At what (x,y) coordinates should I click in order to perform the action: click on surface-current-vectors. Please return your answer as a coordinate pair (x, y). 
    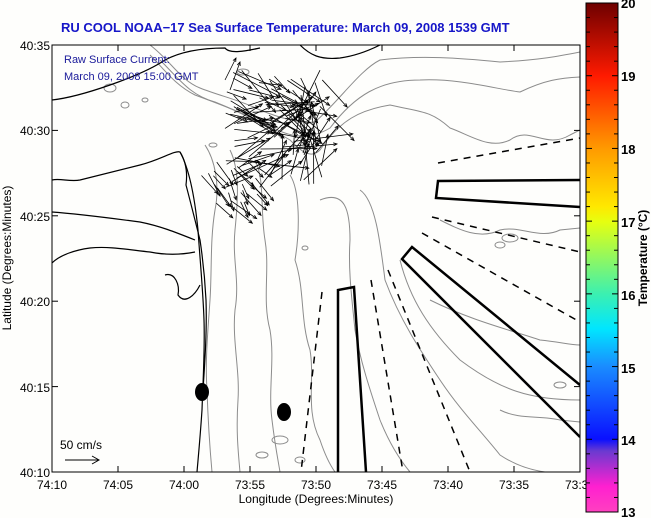
    Looking at the image, I should click on (278, 140).